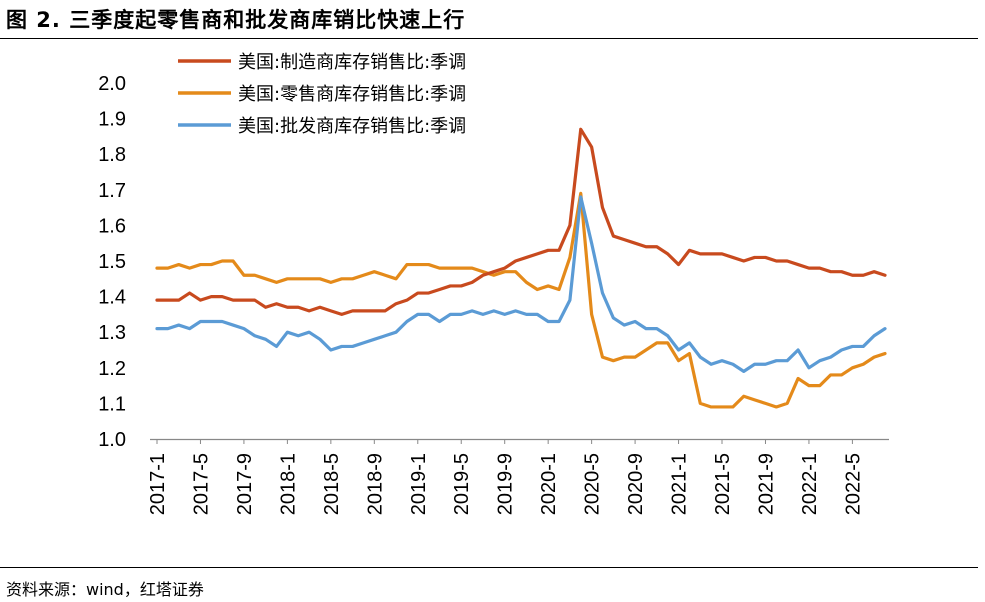 The width and height of the screenshot is (985, 602). I want to click on y-axis-tick-labels: 1.0 1.1 1.2 1.3 1.4 1.5 1.6 1.7 1.8 1.9 2.0, so click(112, 262).